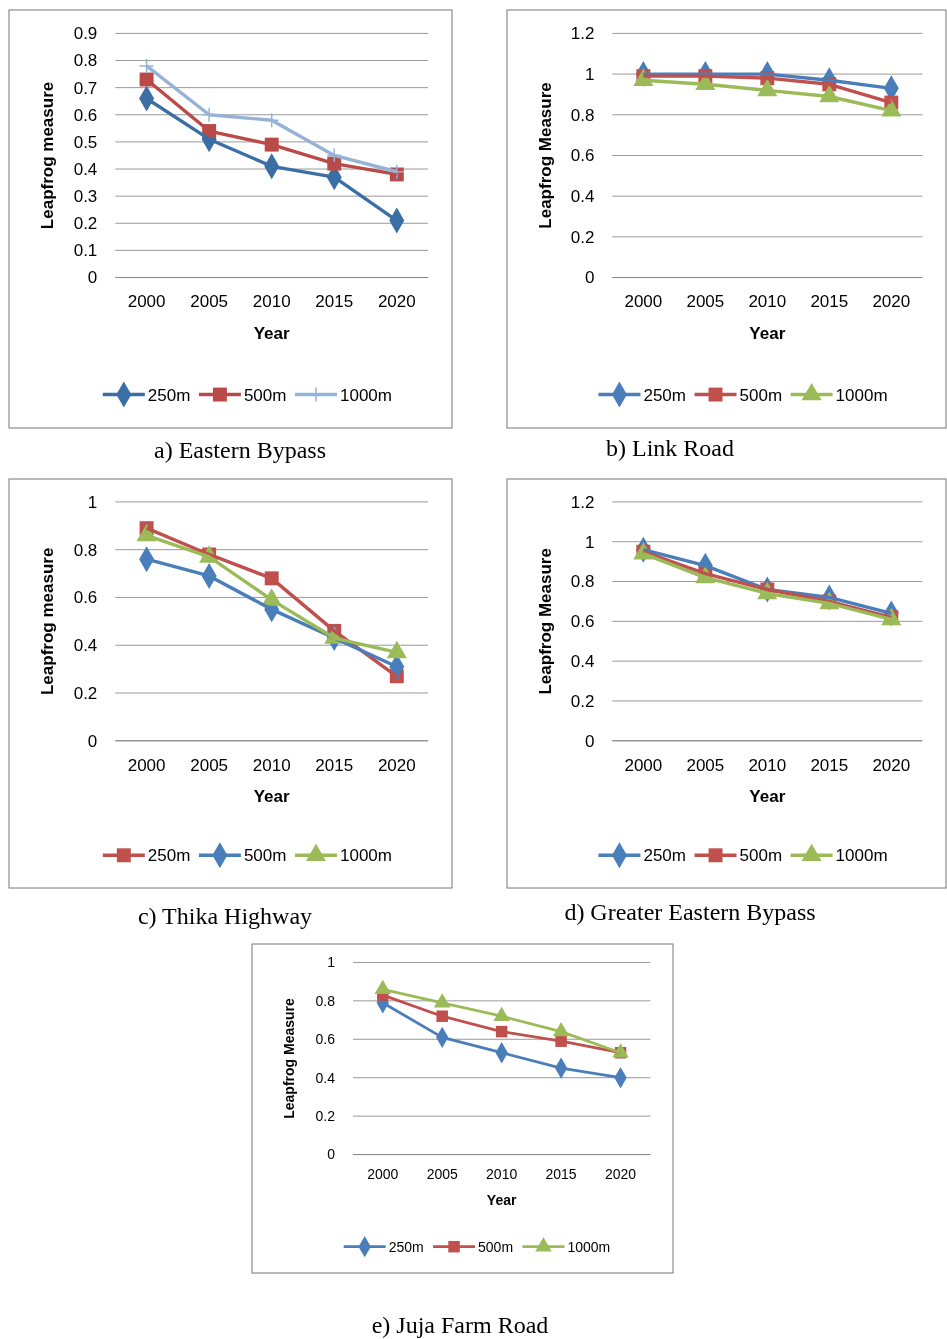 This screenshot has height=1339, width=947. Describe the element at coordinates (690, 912) in the screenshot. I see `text: d) Greater Eastern Bypass` at that location.